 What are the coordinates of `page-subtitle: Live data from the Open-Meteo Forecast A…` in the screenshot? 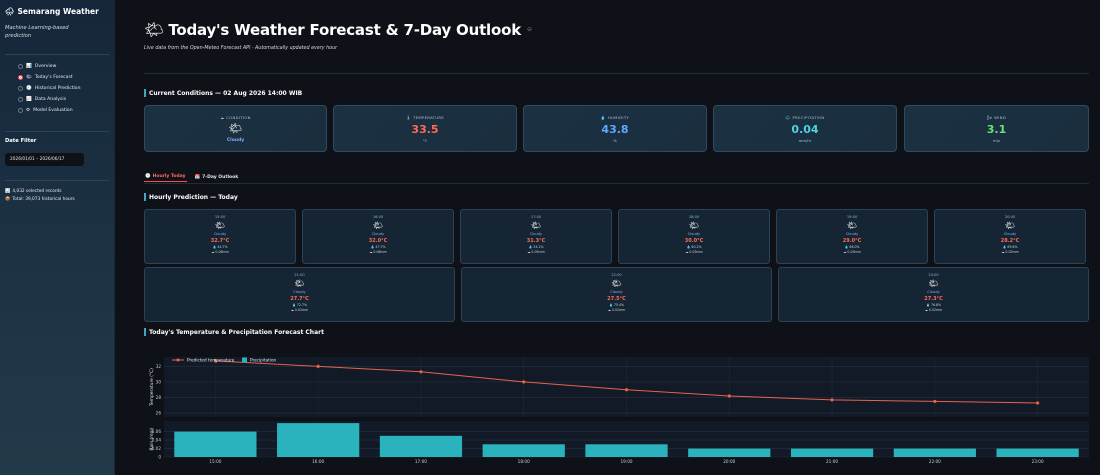 It's located at (241, 48).